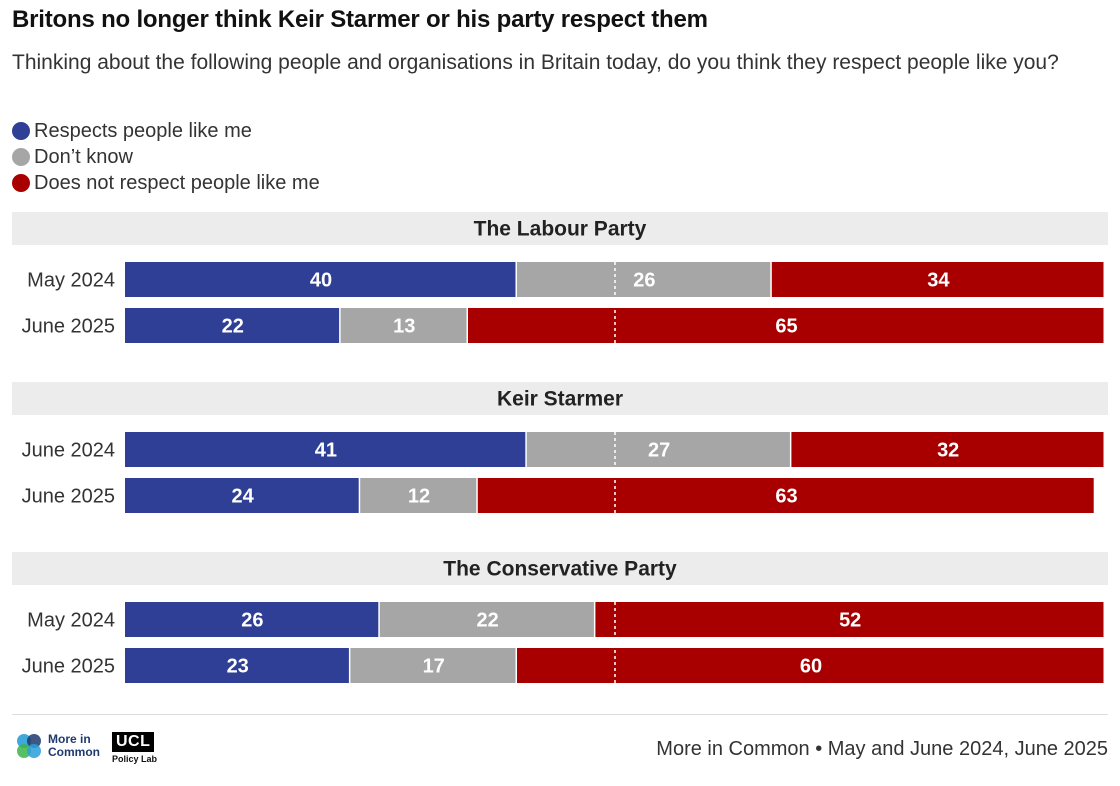  Describe the element at coordinates (68, 451) in the screenshot. I see `row-label: June 2024` at that location.